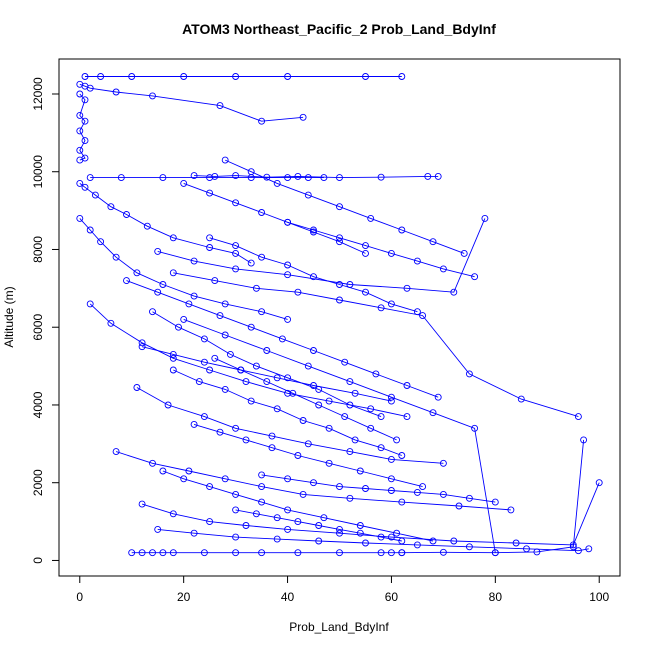  I want to click on y-tick-label: 0, so click(38, 560).